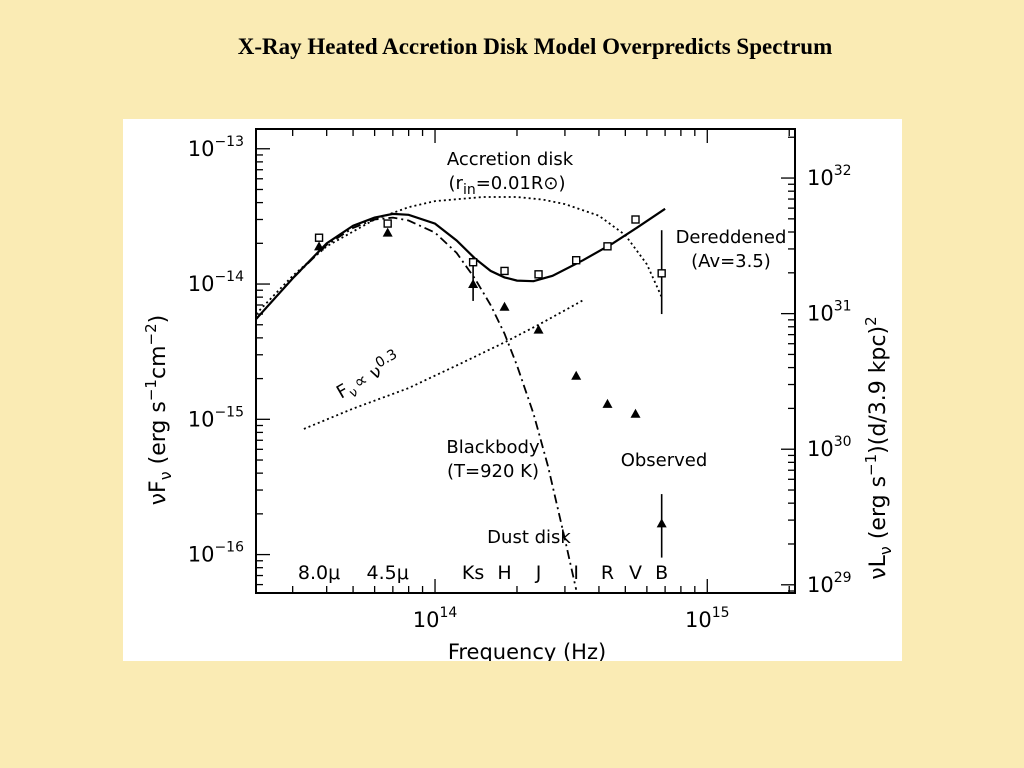 The width and height of the screenshot is (1024, 768). I want to click on y2-tick-label: 1030, so click(829, 447).